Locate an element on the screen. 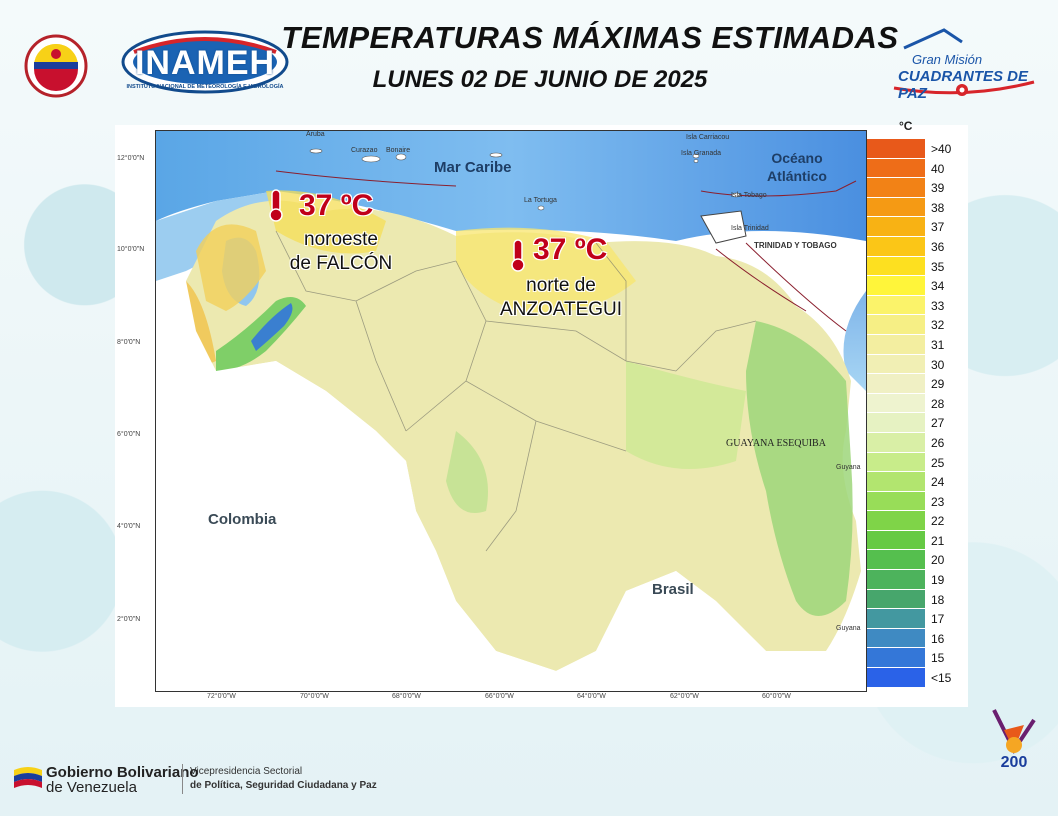 The image size is (1058, 816). lon-tick-60: 60°0'0"W is located at coordinates (776, 696).